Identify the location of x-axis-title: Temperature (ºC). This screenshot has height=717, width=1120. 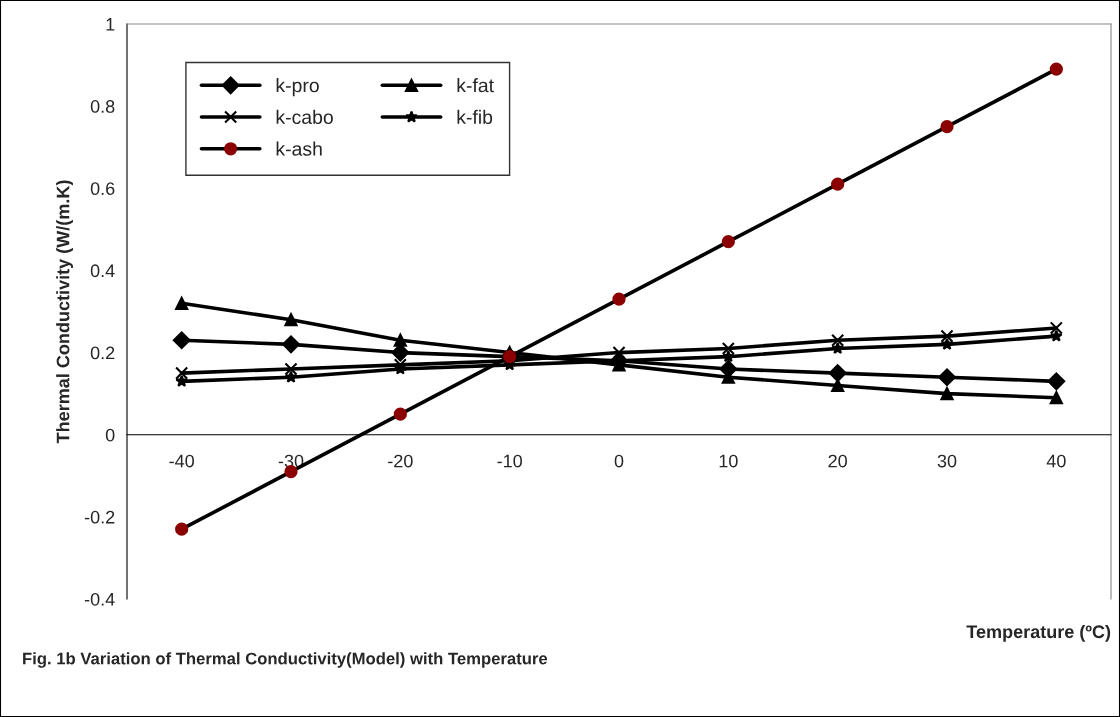
(1038, 633).